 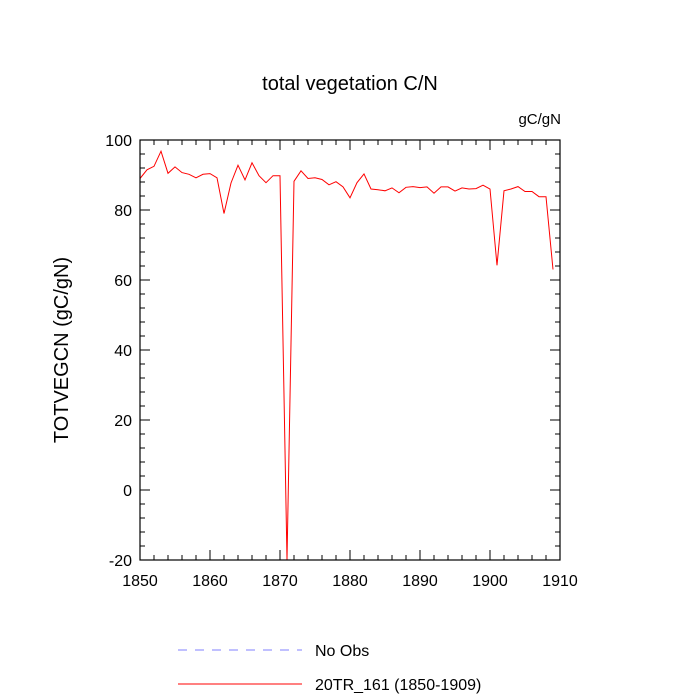 What do you see at coordinates (280, 581) in the screenshot?
I see `x-tick-label: 1870` at bounding box center [280, 581].